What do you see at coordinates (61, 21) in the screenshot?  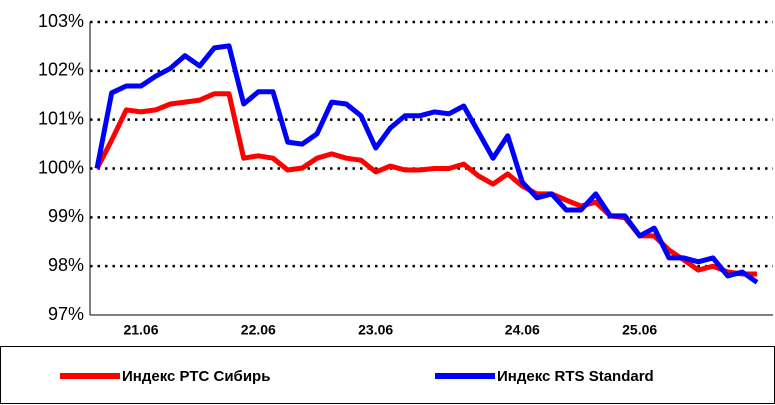 I see `y-tick-label: 103%` at bounding box center [61, 21].